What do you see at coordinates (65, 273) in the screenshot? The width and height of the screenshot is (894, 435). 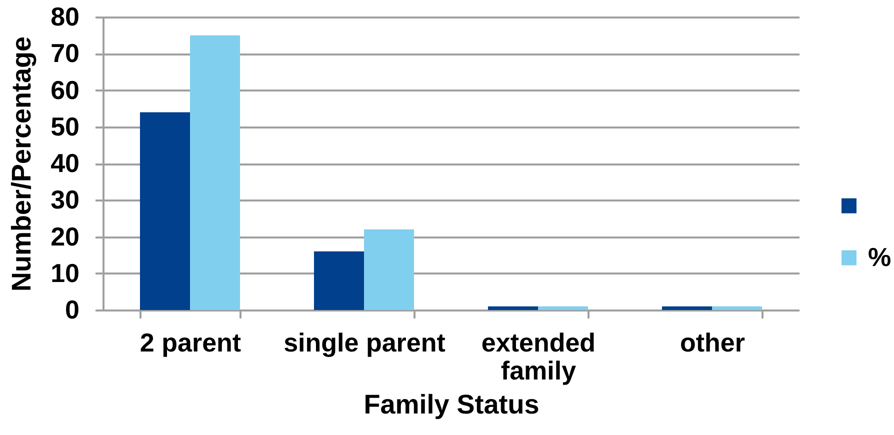 I see `y-tick-label: 10` at bounding box center [65, 273].